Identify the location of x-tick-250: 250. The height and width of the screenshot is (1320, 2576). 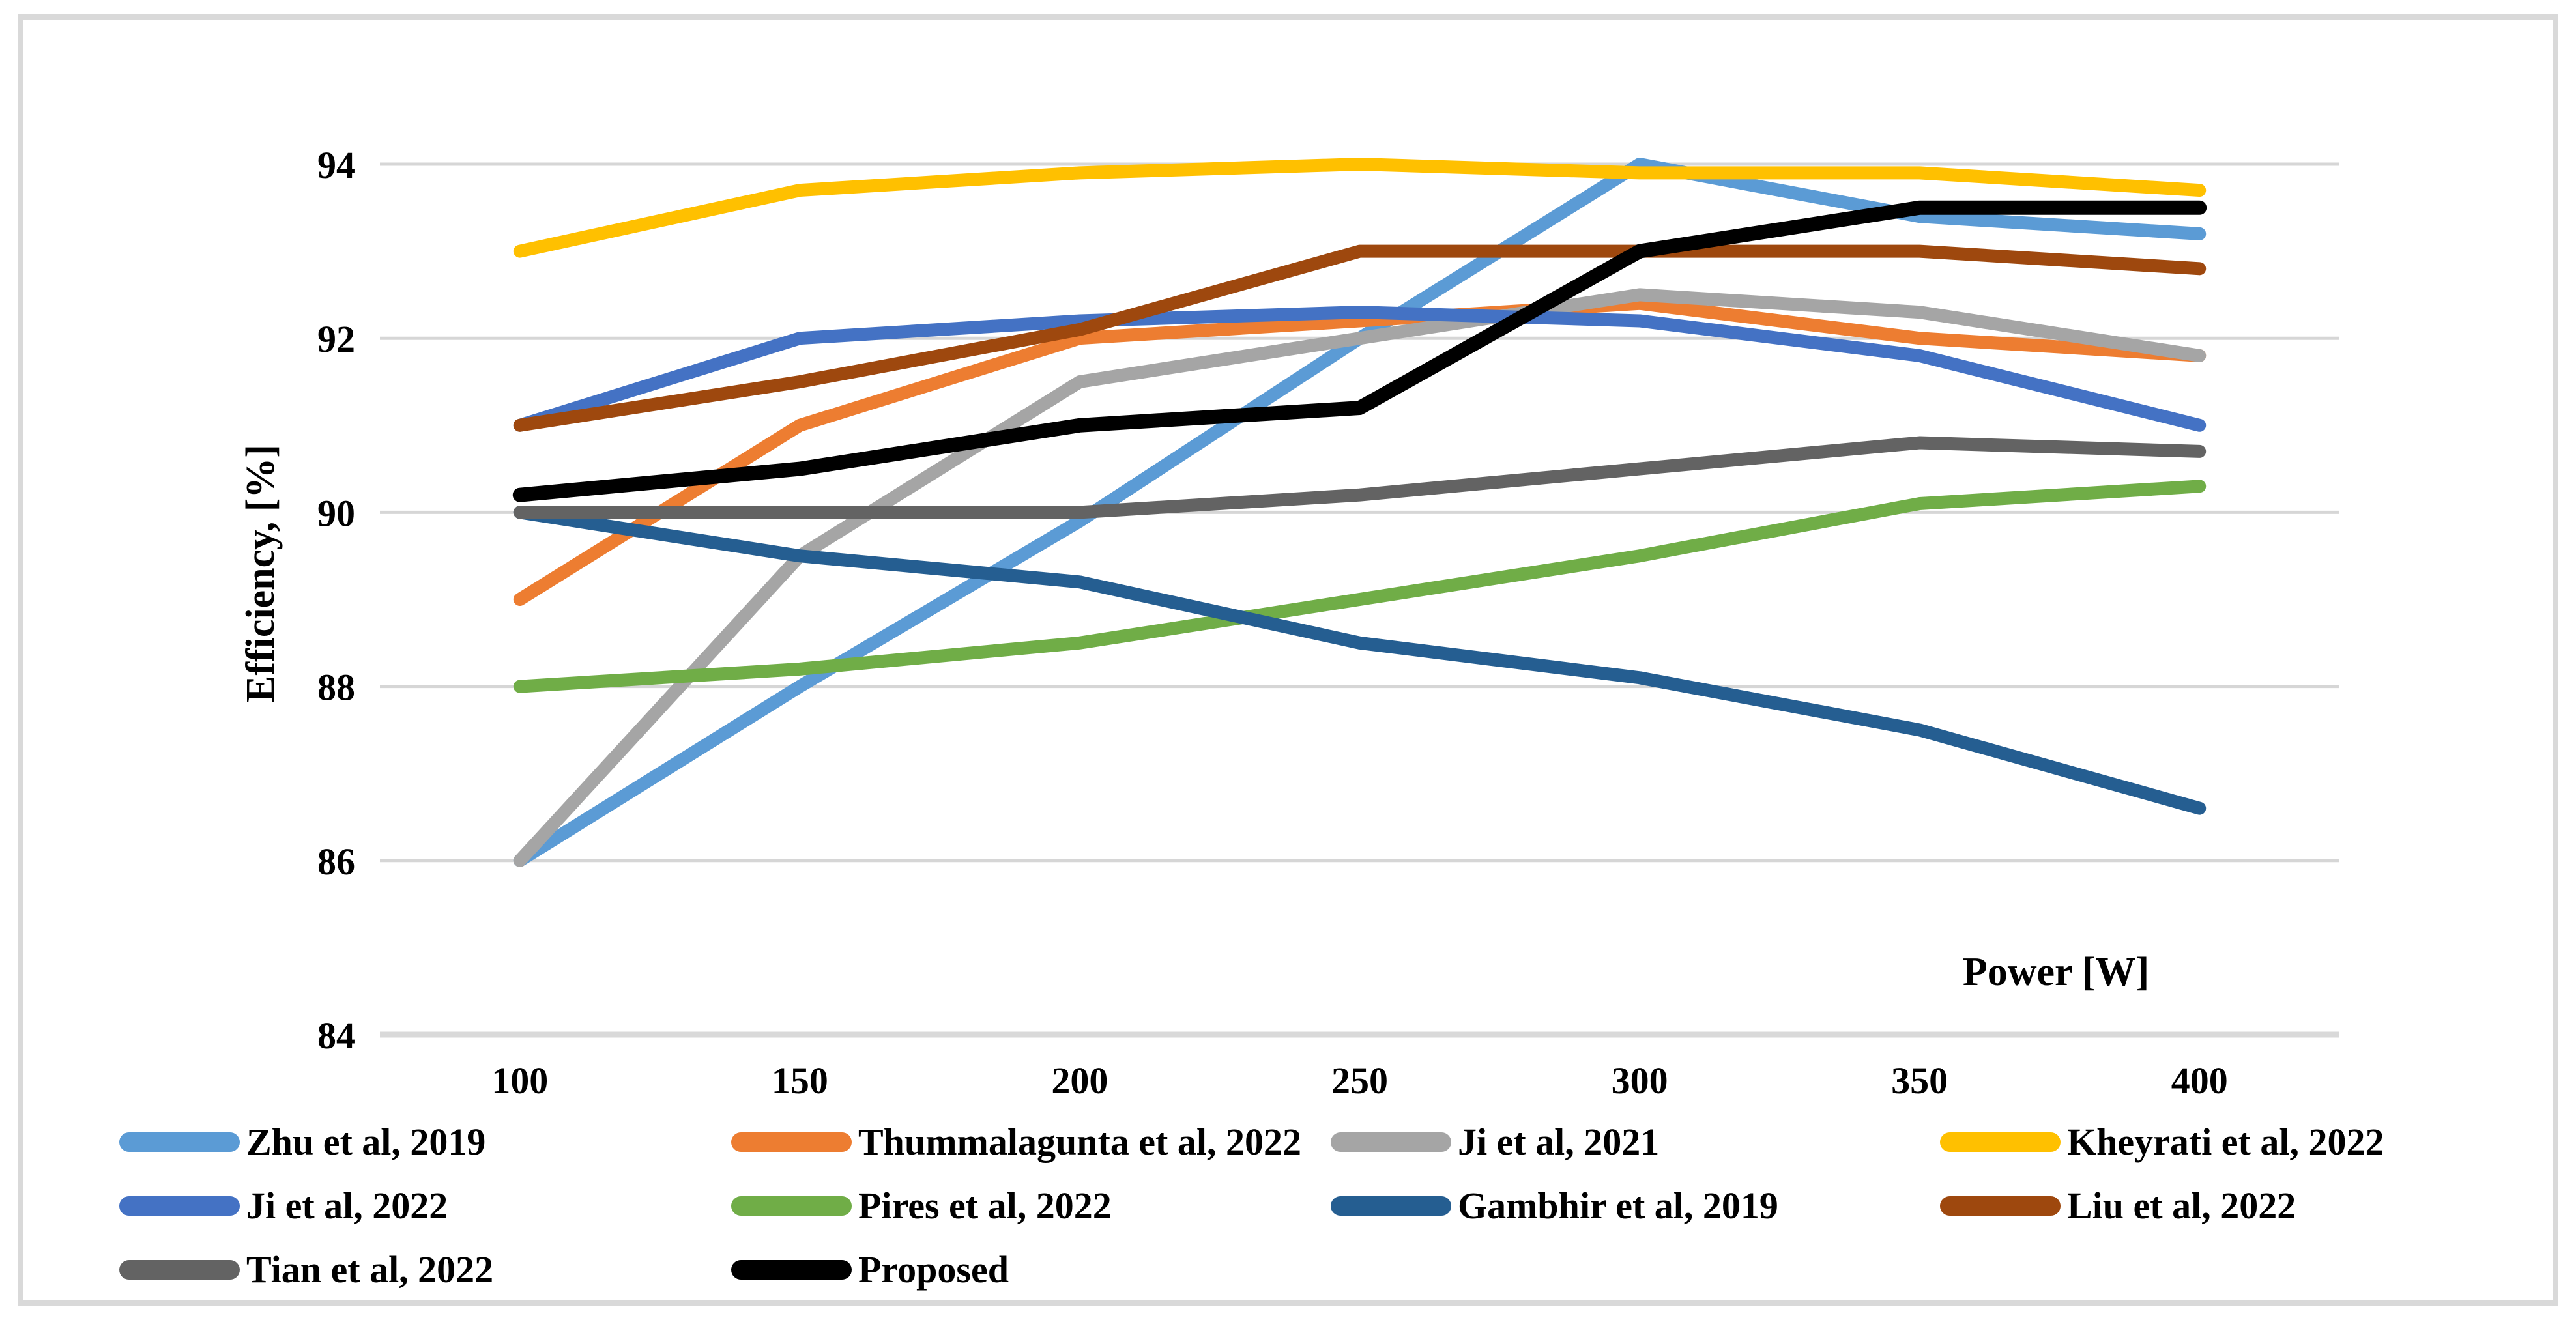
(1359, 1080).